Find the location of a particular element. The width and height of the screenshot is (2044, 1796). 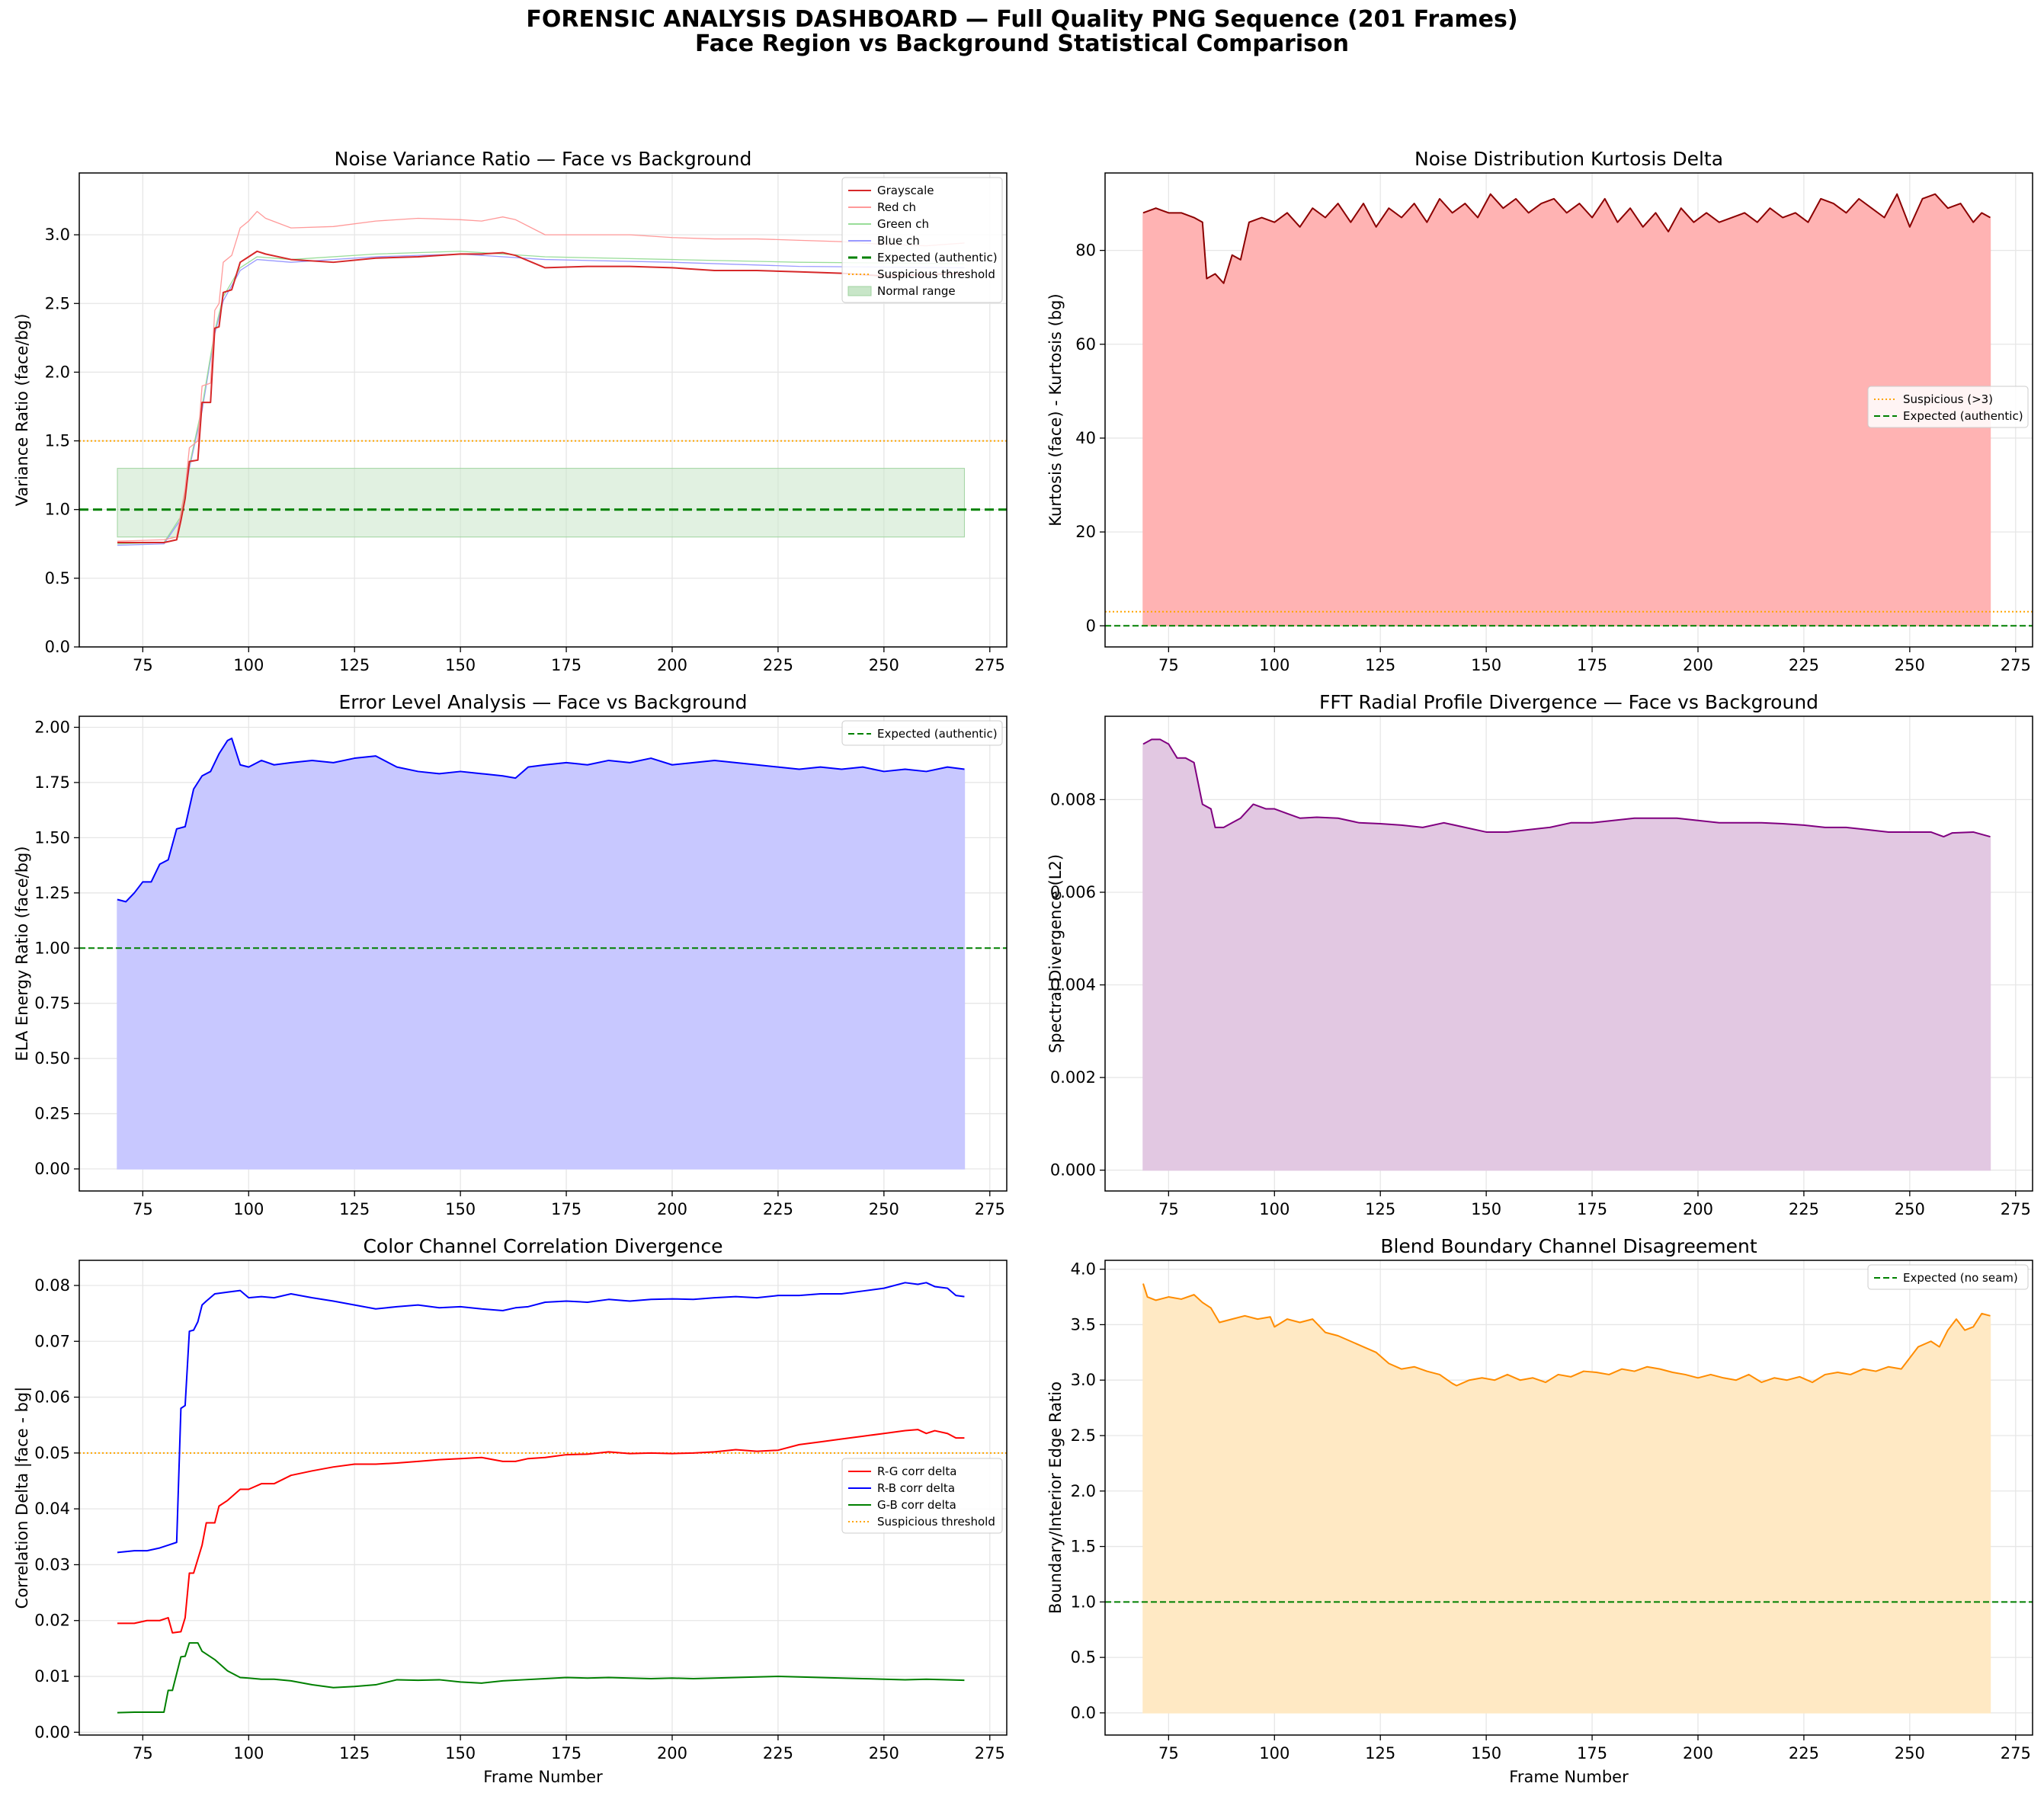

y-tick-label: 0.004 is located at coordinates (1073, 985).